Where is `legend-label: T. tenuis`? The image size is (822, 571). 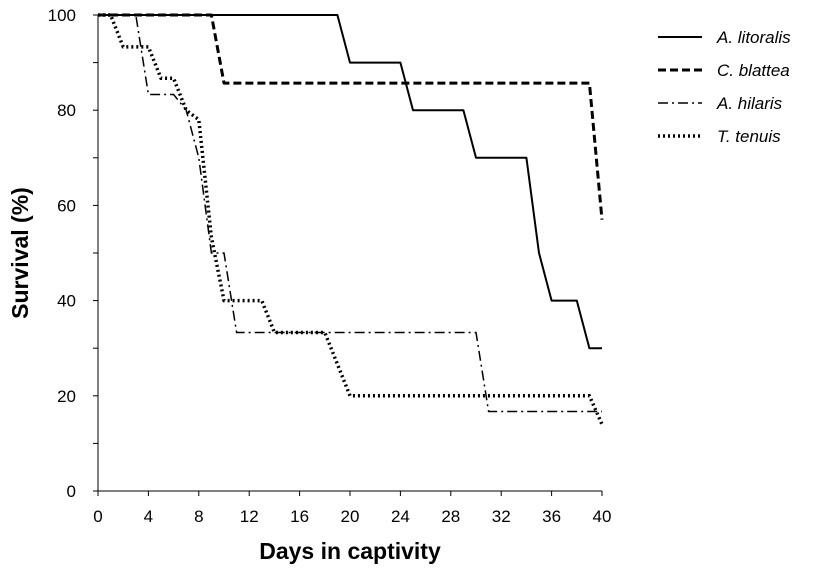
legend-label: T. tenuis is located at coordinates (749, 136).